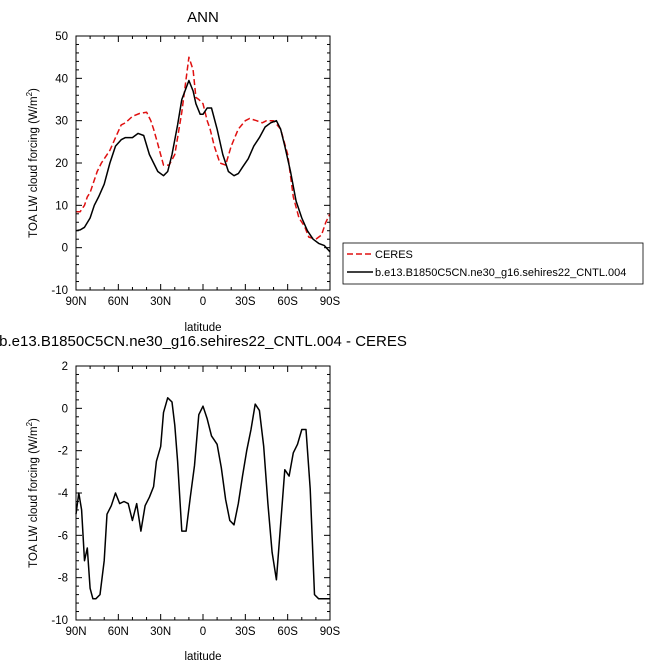  I want to click on top-xtick-label: 30N, so click(160, 302).